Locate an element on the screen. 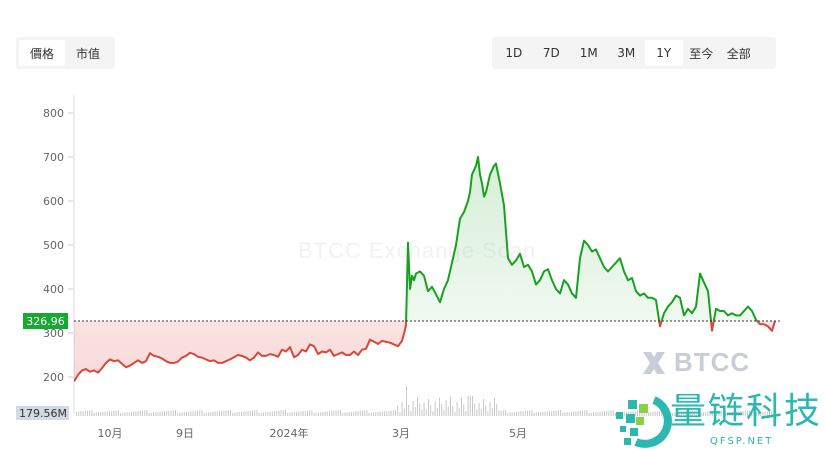  volume-tag: 179.56M is located at coordinates (42, 413).